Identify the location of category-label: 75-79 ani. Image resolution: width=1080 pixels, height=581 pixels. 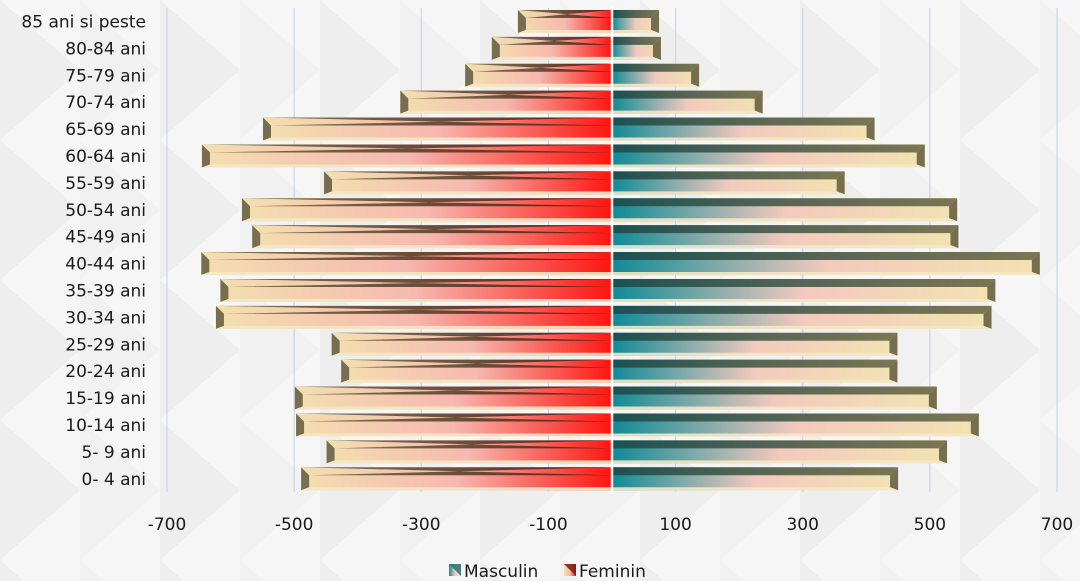
(105, 76).